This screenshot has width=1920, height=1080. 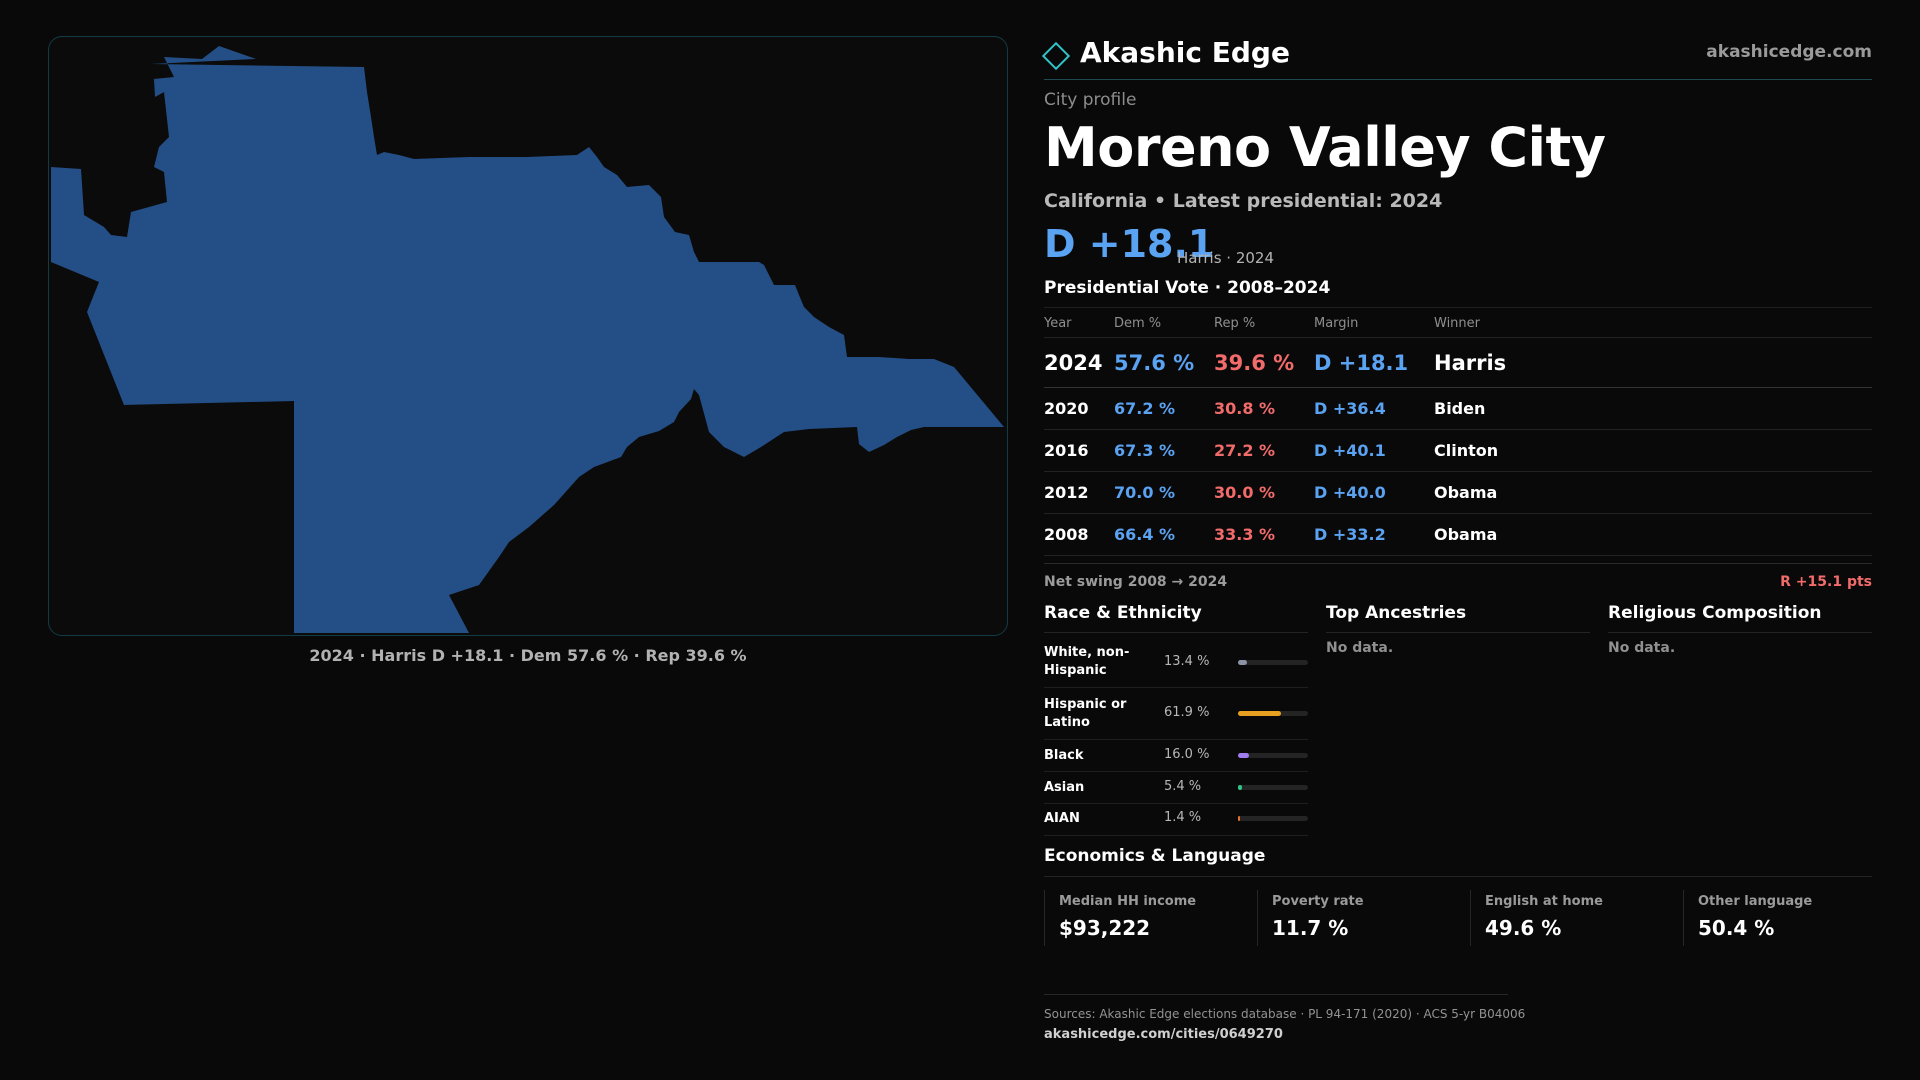 What do you see at coordinates (1350, 450) in the screenshot?
I see `cell-margin: D +40.1` at bounding box center [1350, 450].